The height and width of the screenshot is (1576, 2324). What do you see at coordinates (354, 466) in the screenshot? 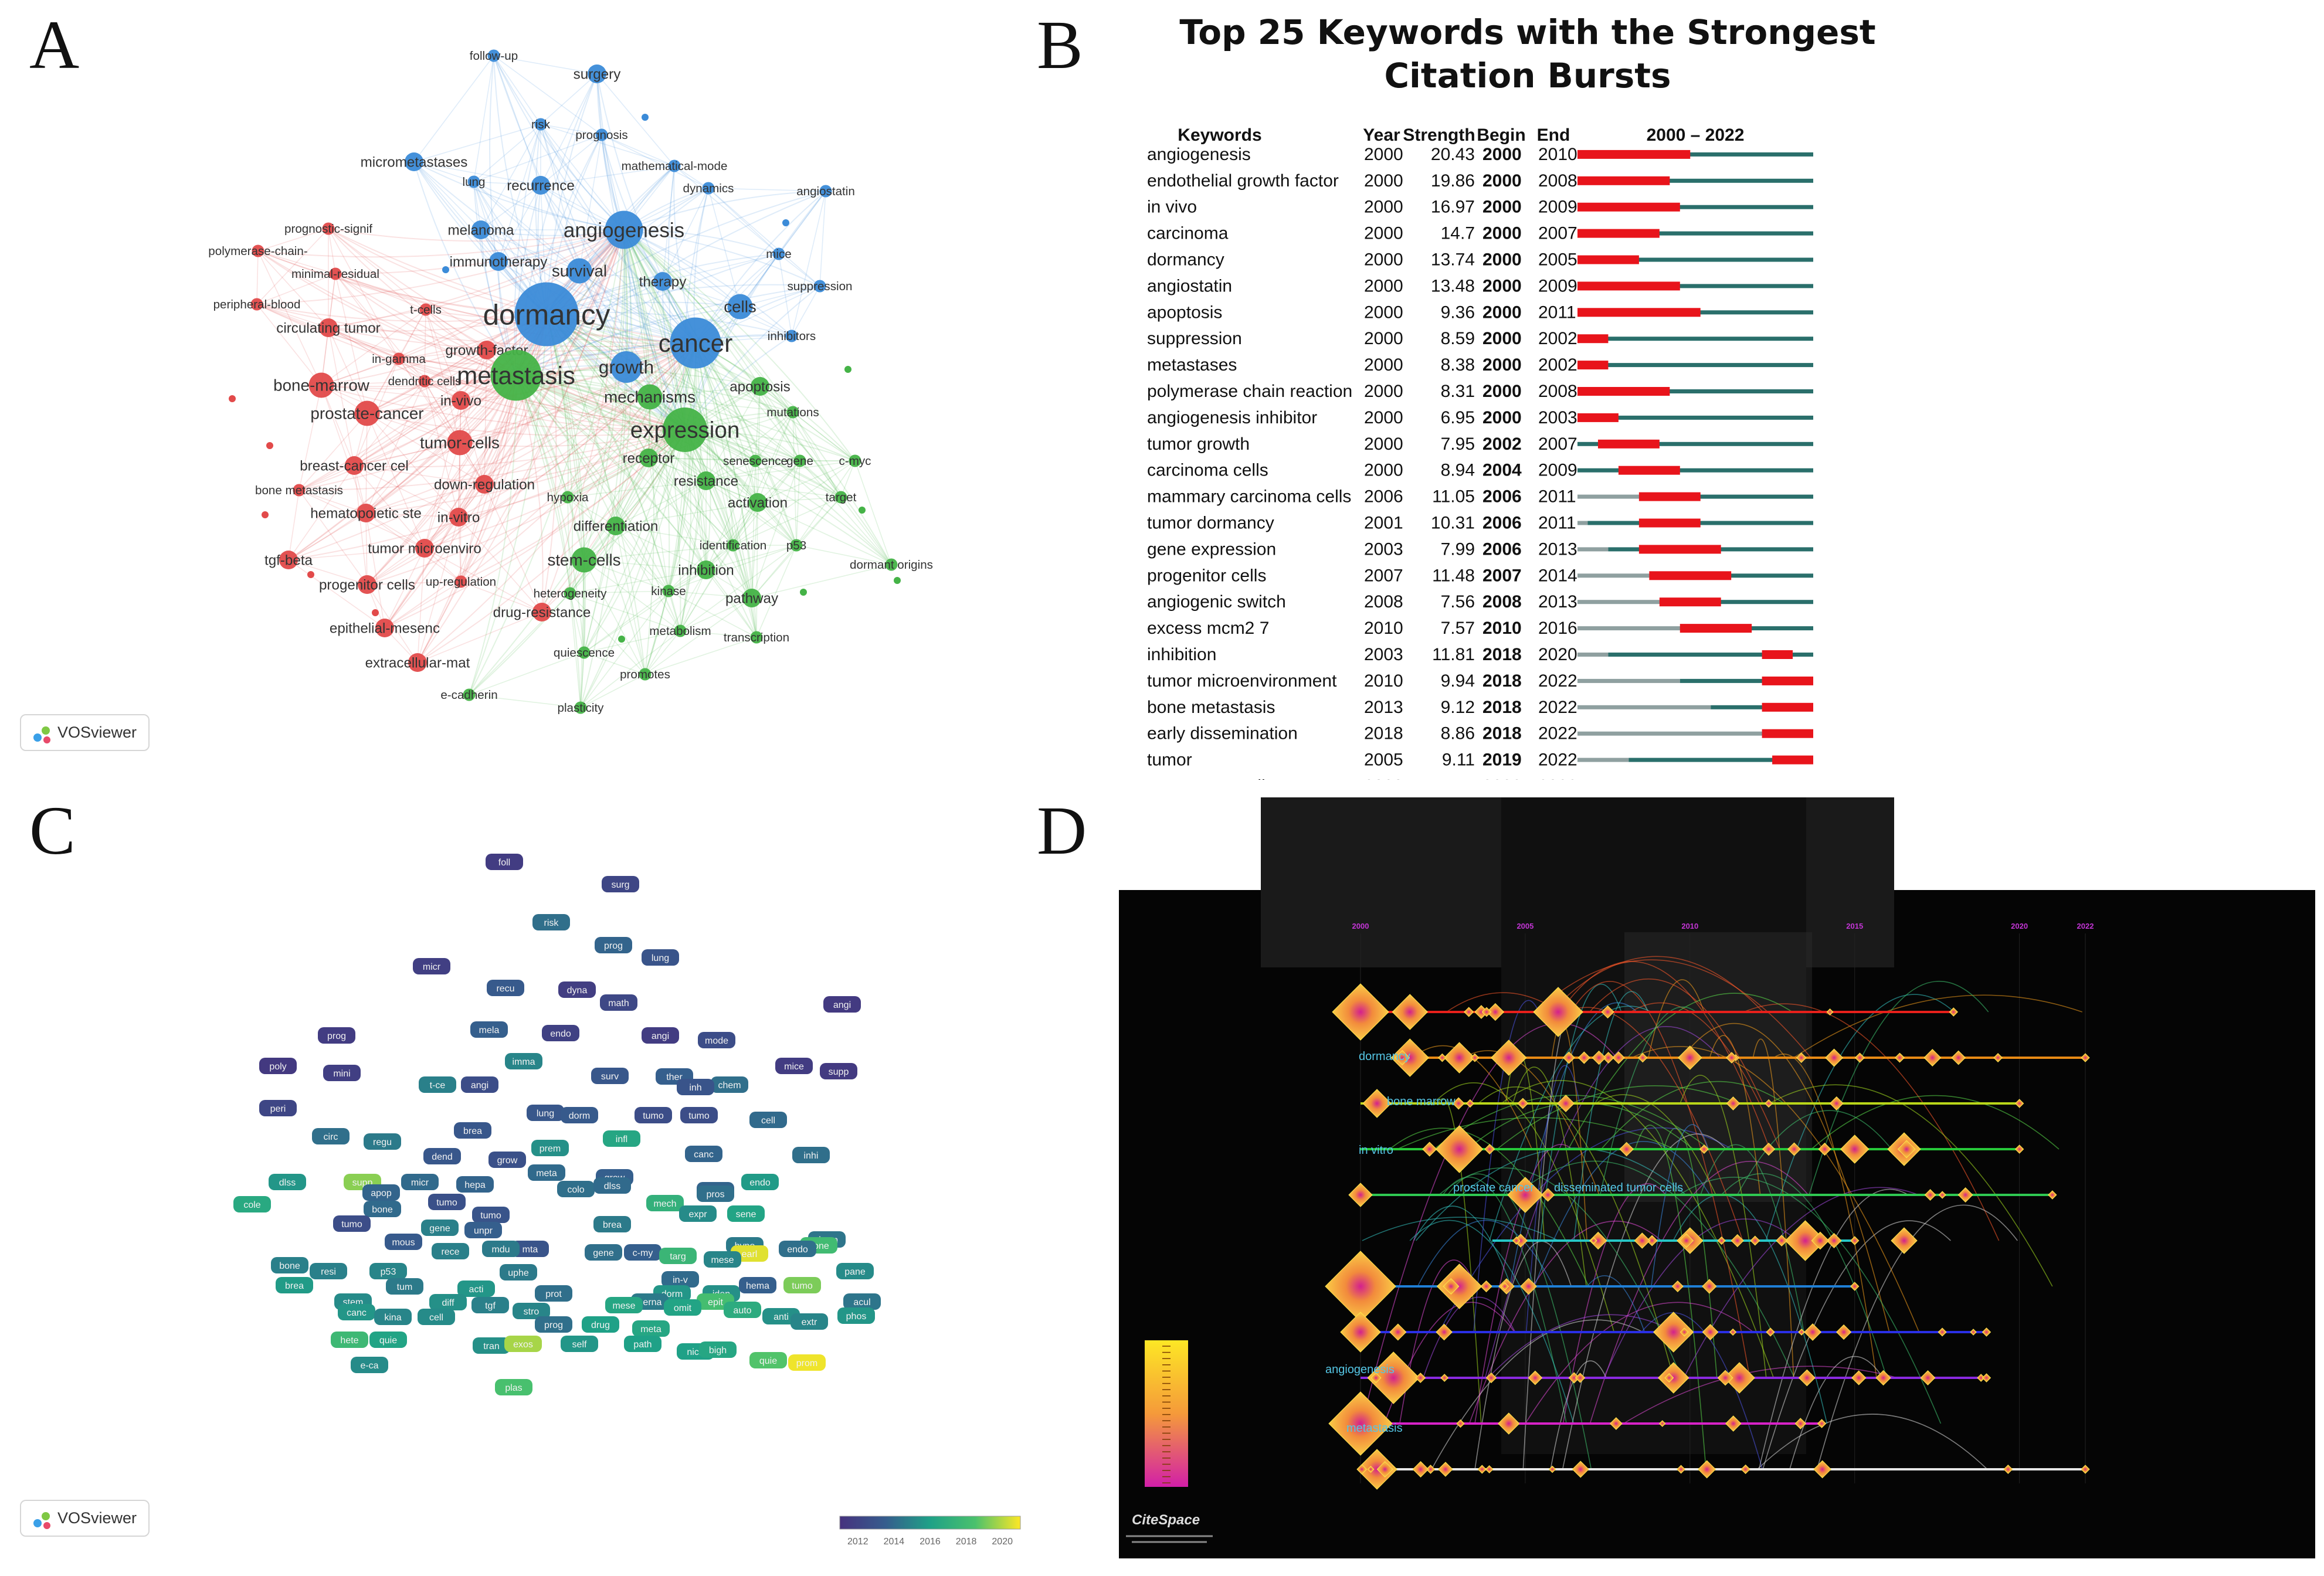
I see `node-breast-cancer-cel` at bounding box center [354, 466].